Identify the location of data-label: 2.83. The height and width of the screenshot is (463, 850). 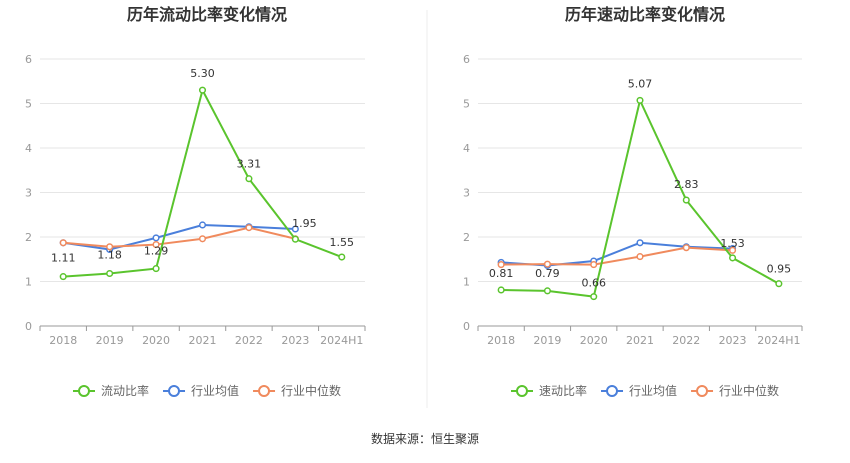
(686, 184).